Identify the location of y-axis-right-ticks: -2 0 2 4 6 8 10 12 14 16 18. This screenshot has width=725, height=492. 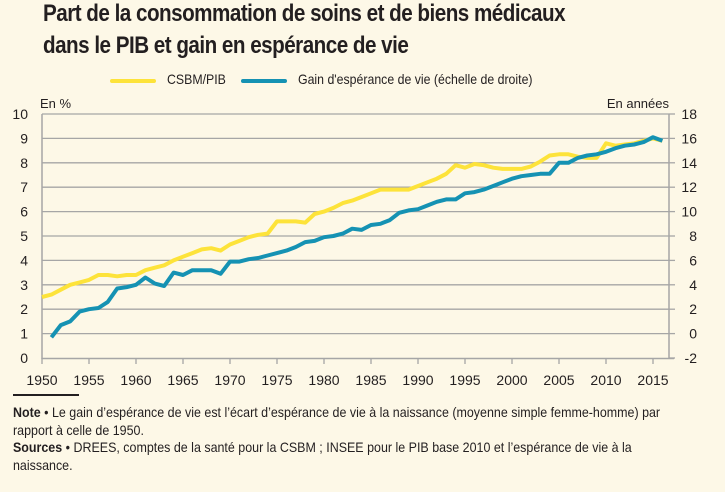
(683, 236).